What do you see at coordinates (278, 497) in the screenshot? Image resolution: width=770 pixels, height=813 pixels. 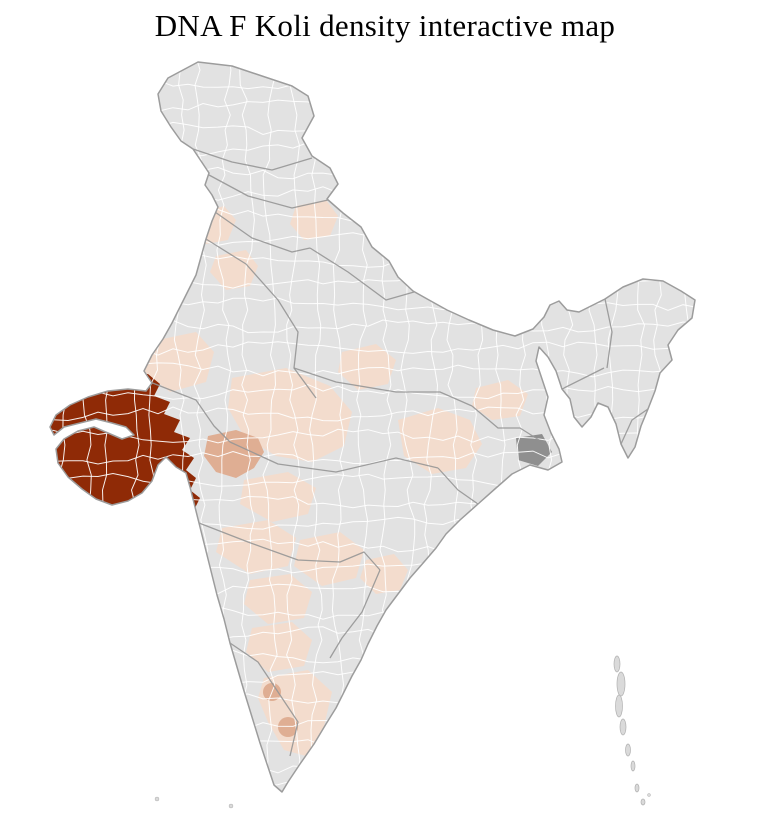 I see `map-region-north-maharashtra-patch` at bounding box center [278, 497].